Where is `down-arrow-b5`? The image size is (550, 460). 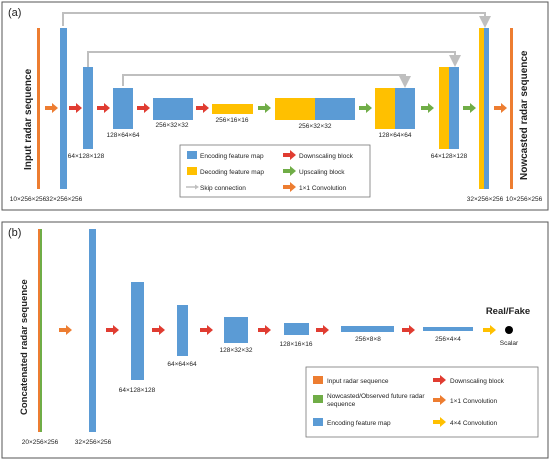 down-arrow-b5 is located at coordinates (322, 330).